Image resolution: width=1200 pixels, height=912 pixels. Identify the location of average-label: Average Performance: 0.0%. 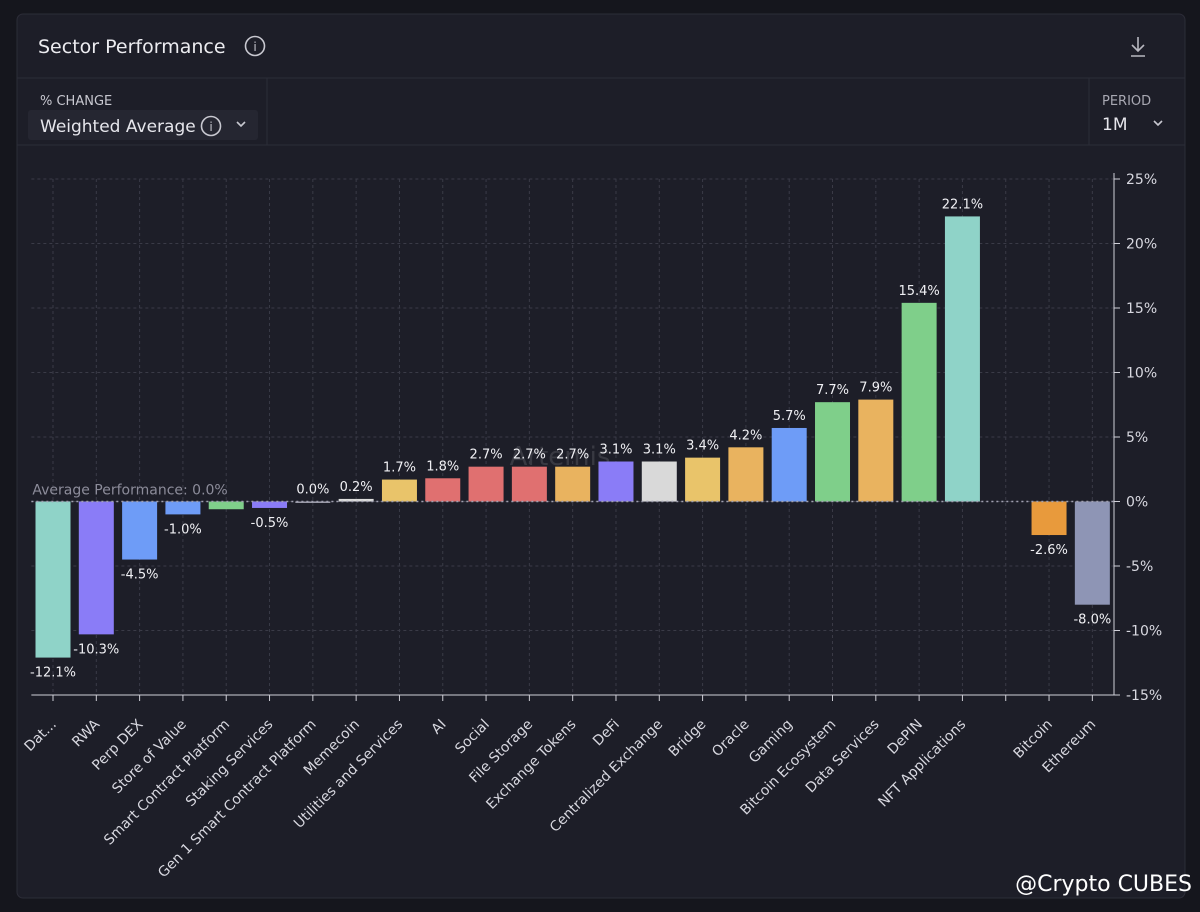
(129, 491).